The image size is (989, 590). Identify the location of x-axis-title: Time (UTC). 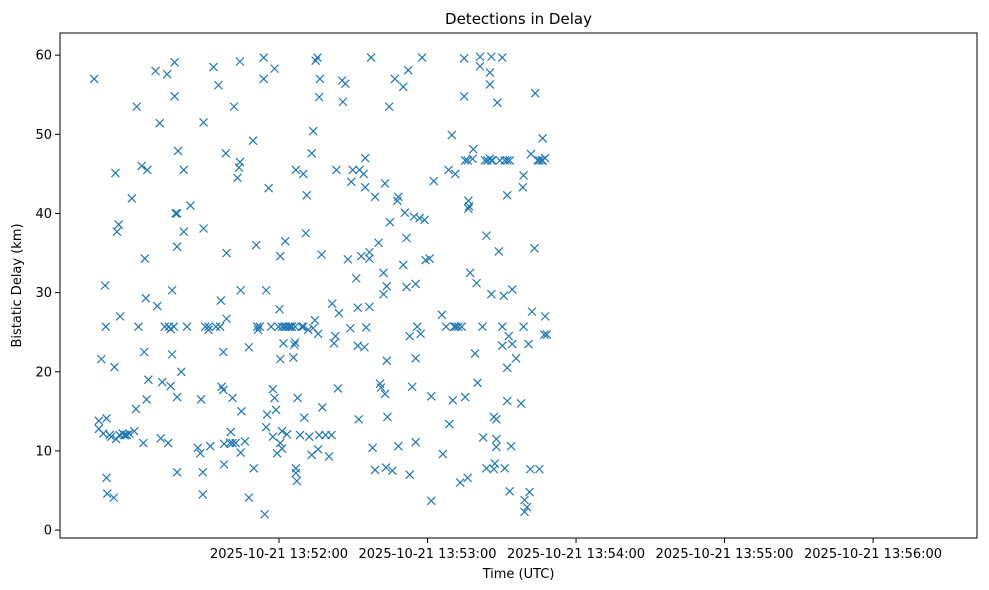
(518, 574).